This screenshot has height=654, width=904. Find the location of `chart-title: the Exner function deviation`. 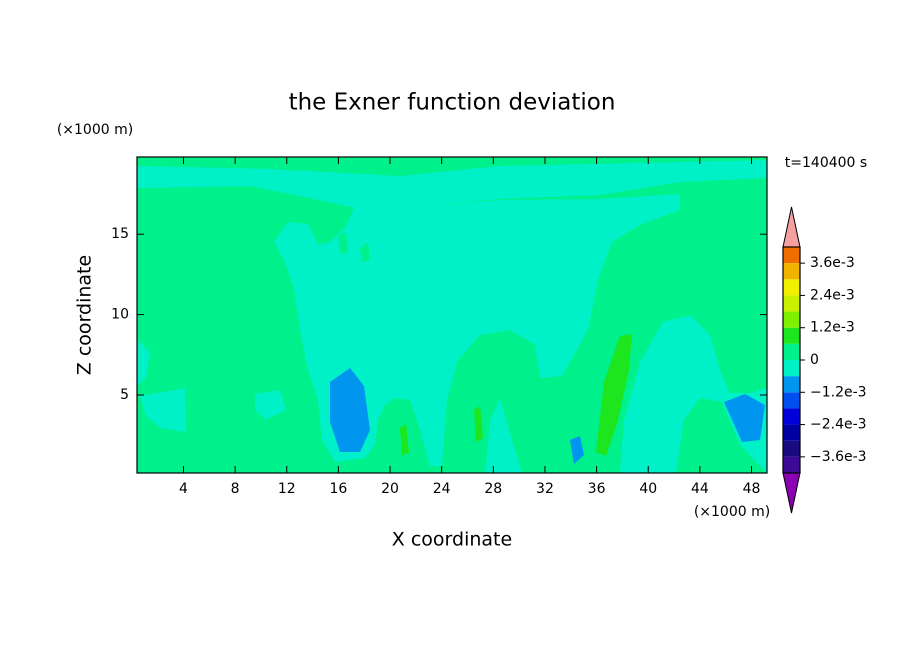

chart-title: the Exner function deviation is located at coordinates (452, 103).